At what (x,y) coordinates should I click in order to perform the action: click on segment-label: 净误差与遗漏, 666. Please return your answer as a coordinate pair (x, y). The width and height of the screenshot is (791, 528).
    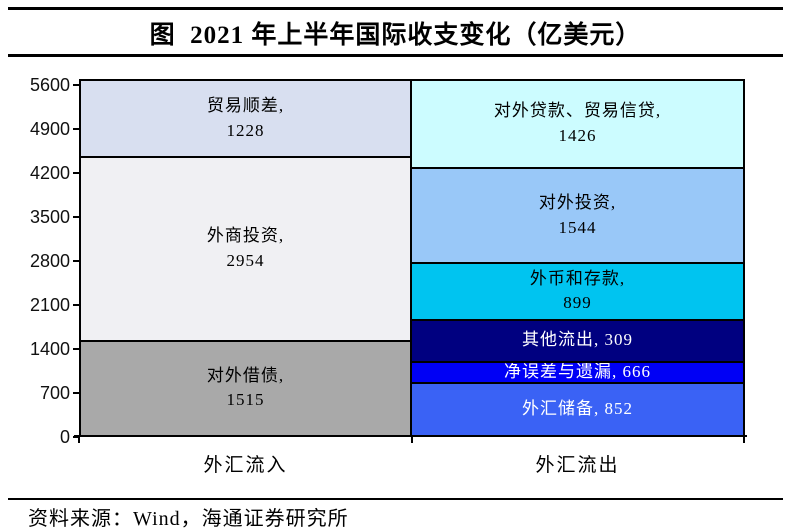
    Looking at the image, I should click on (577, 371).